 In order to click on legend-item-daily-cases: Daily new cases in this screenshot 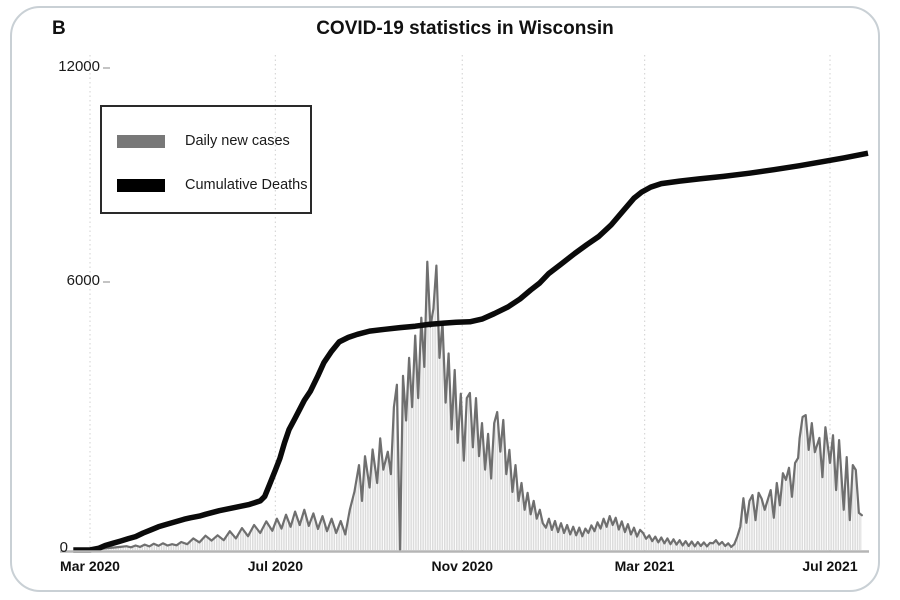, I will do `click(203, 141)`.